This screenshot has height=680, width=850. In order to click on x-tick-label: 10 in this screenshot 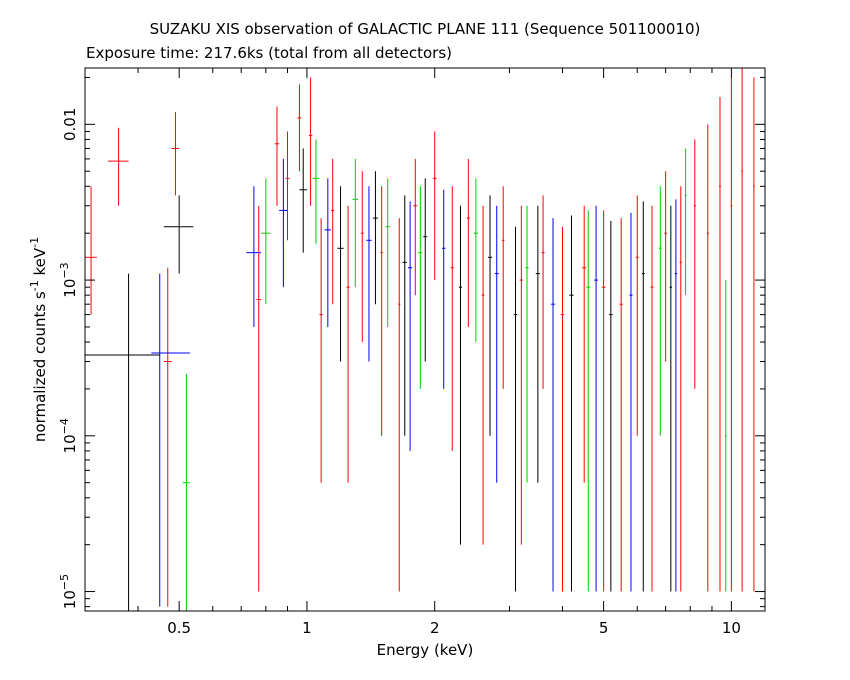, I will do `click(731, 628)`.